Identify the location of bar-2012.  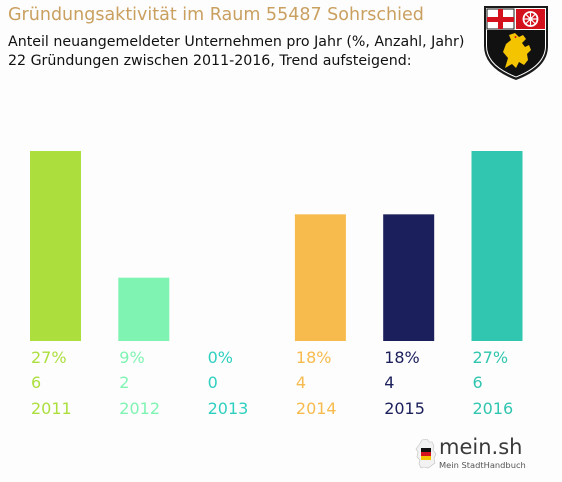
(144, 309).